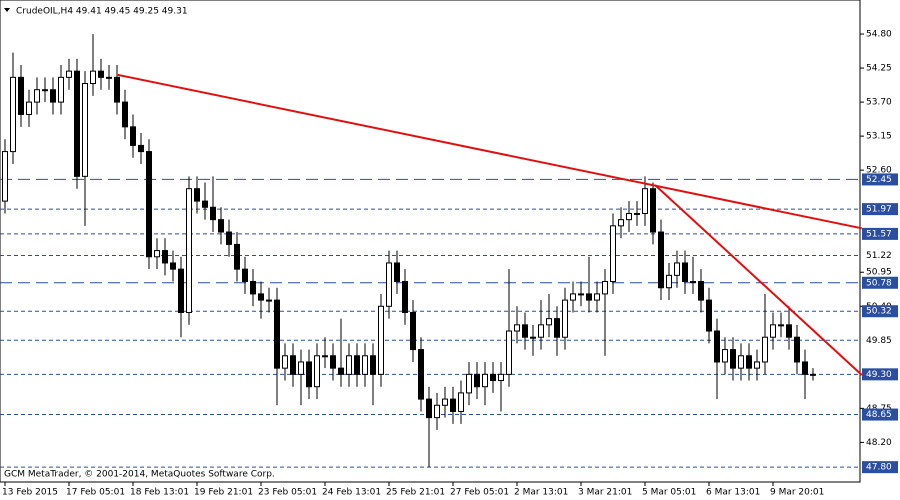  Describe the element at coordinates (879, 69) in the screenshot. I see `y-tick-label: 54.25` at that location.